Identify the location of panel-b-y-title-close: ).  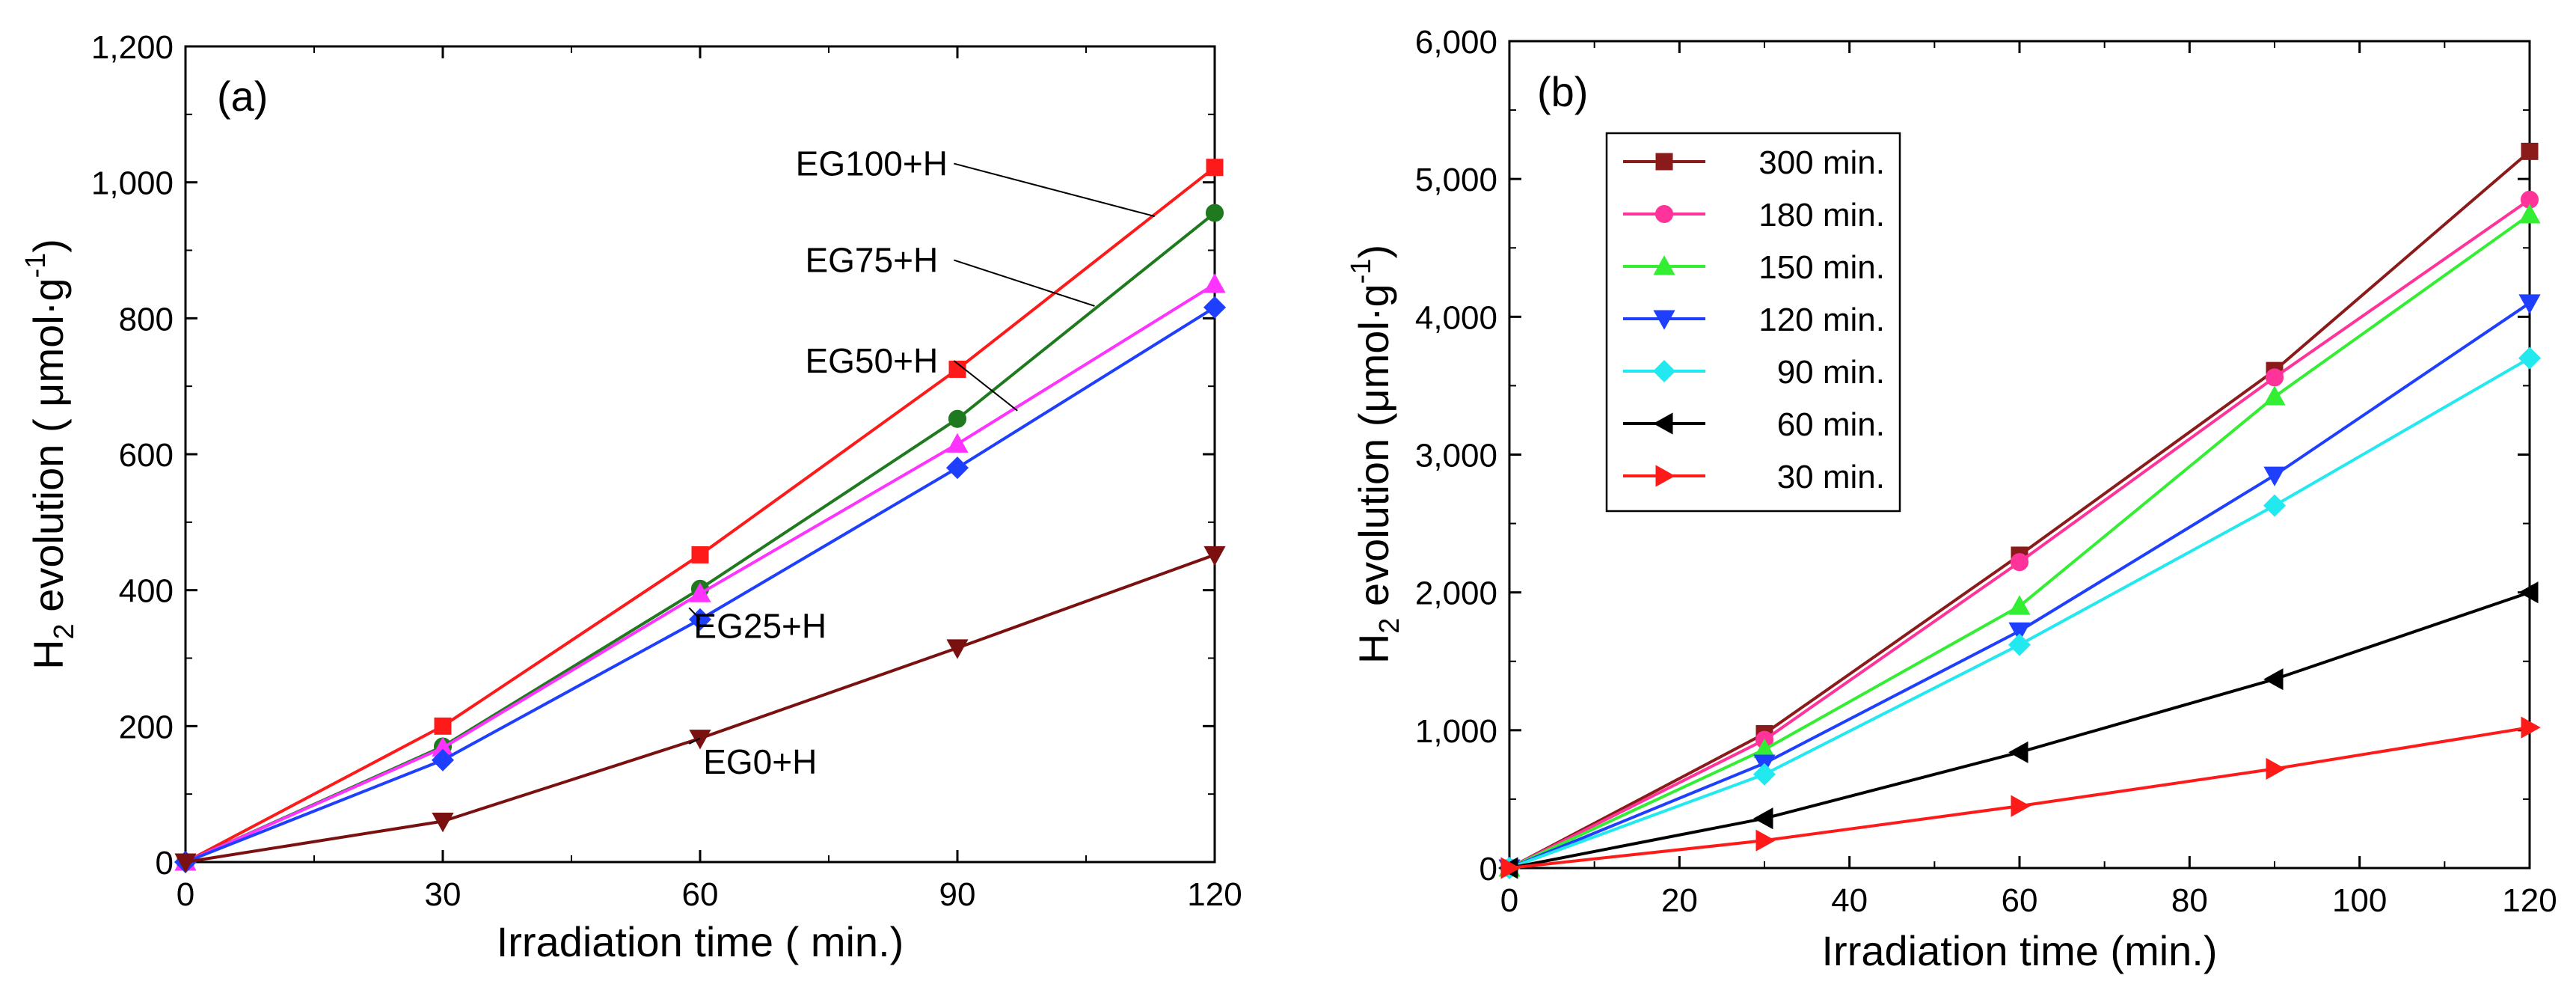
(1373, 252).